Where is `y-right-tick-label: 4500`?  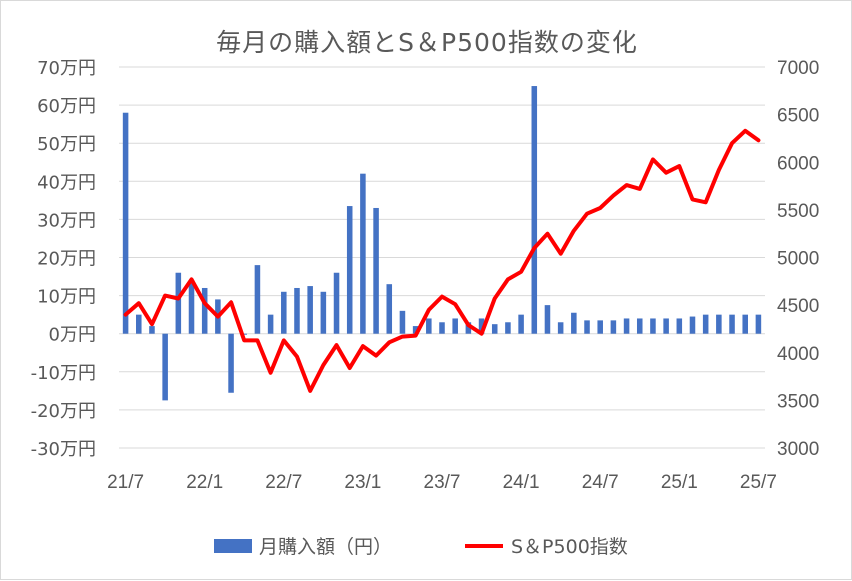
y-right-tick-label: 4500 is located at coordinates (798, 306).